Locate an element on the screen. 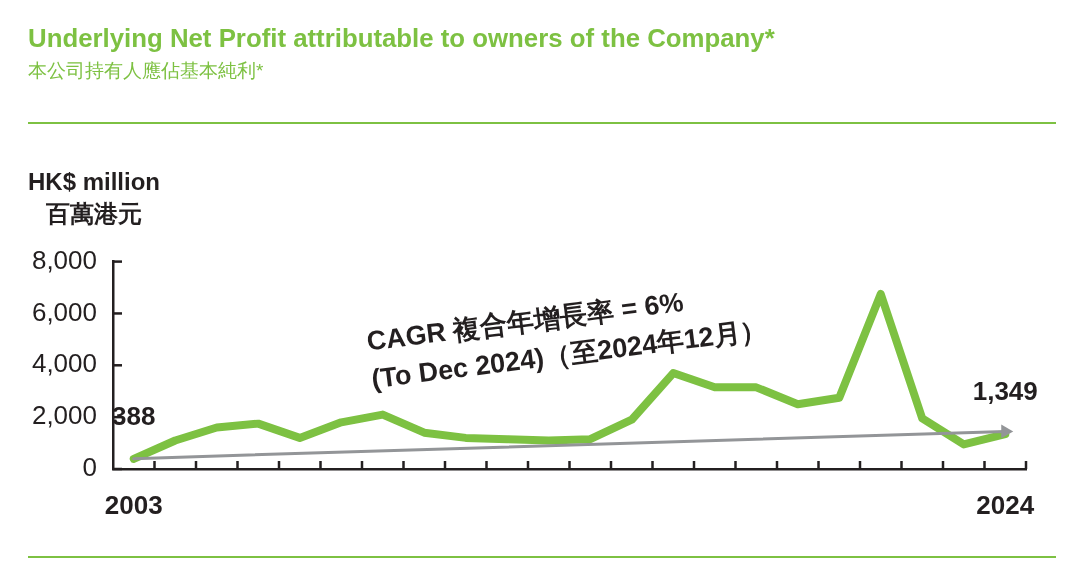 The width and height of the screenshot is (1080, 574). data-label: 1,349 is located at coordinates (1005, 391).